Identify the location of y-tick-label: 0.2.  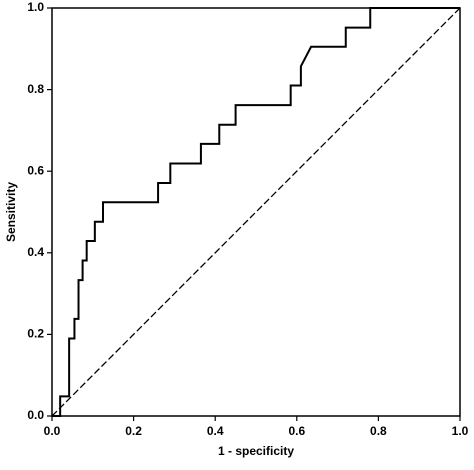
(35, 334).